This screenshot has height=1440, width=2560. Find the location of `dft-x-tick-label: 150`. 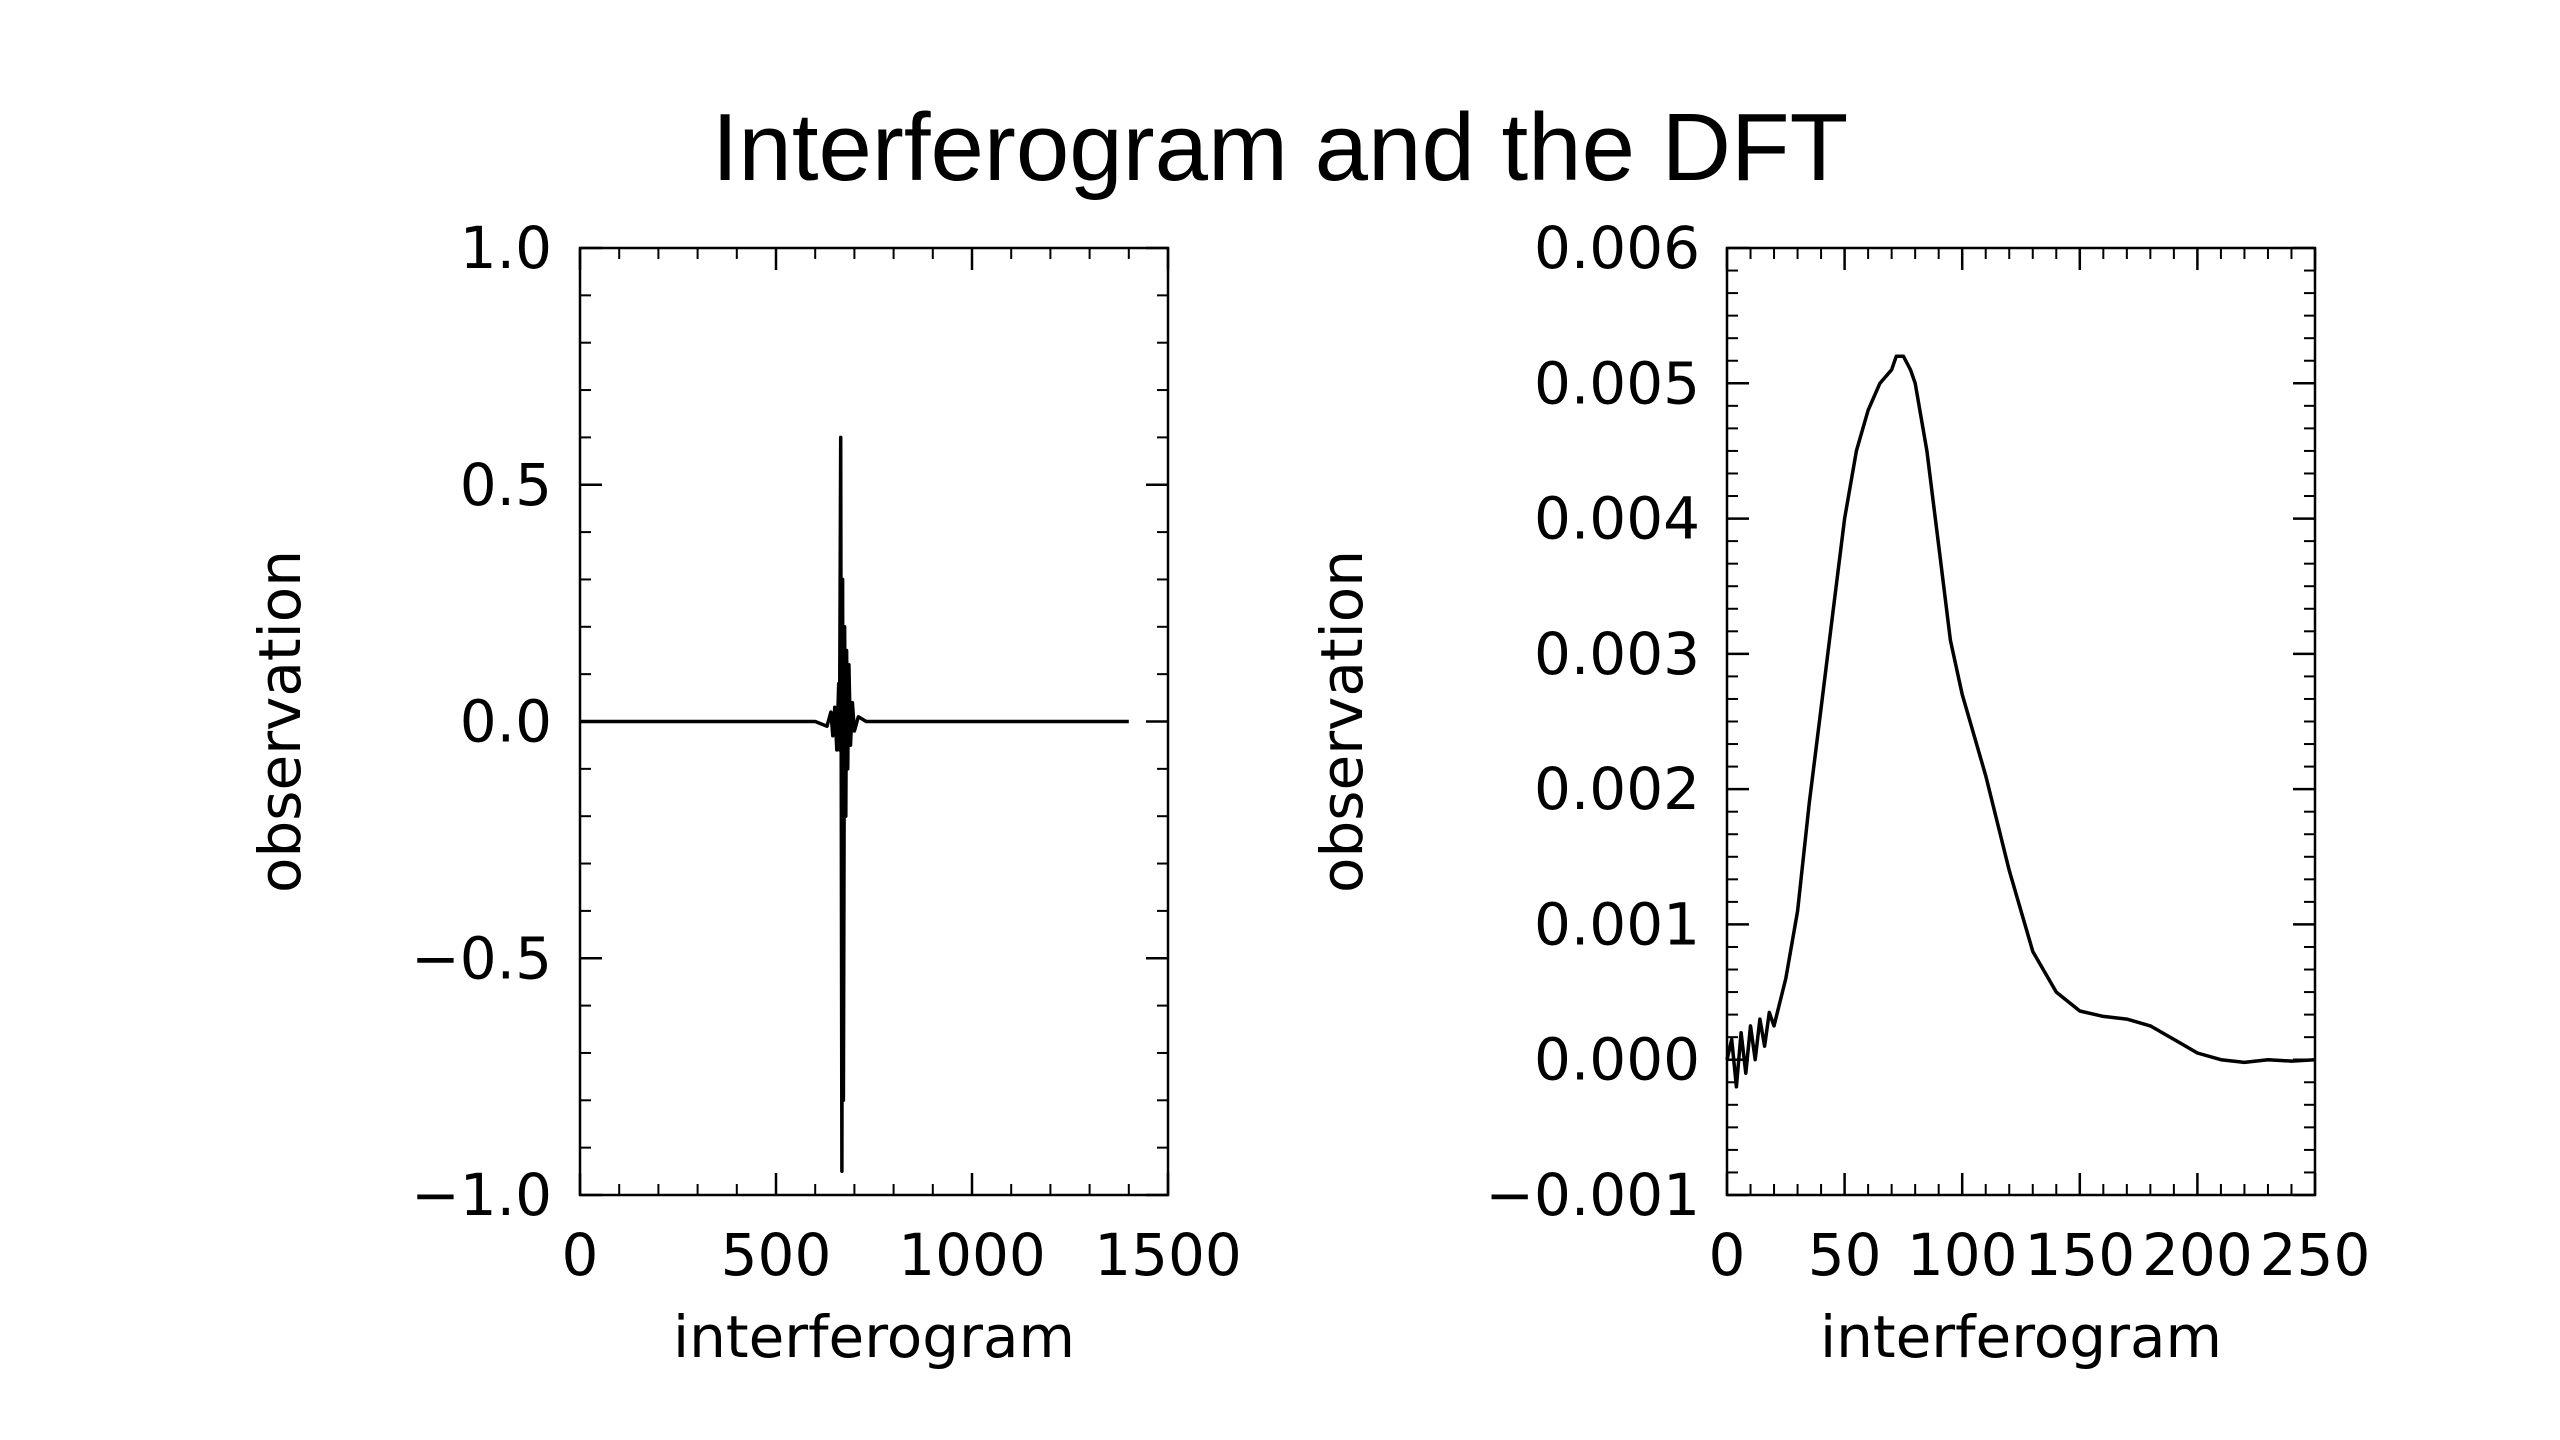

dft-x-tick-label: 150 is located at coordinates (2079, 1255).